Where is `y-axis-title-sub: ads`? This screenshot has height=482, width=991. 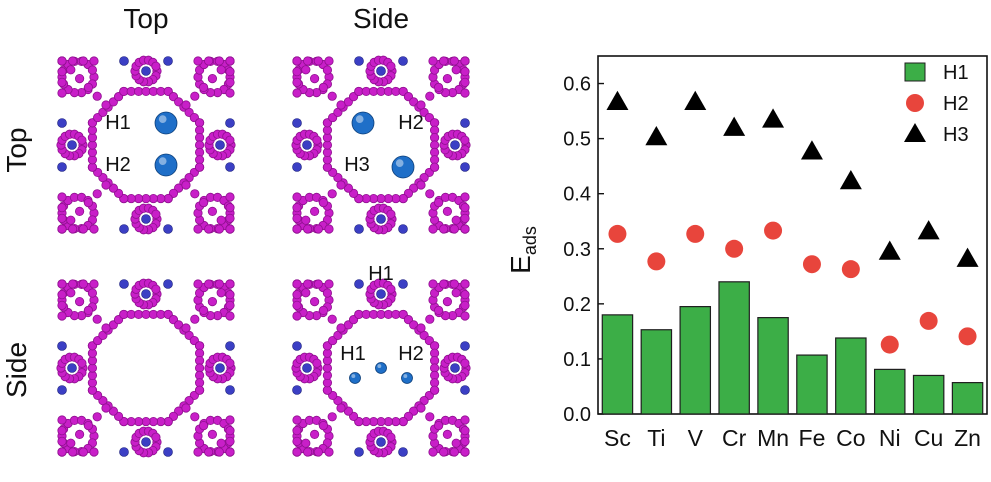
y-axis-title-sub: ads is located at coordinates (530, 240).